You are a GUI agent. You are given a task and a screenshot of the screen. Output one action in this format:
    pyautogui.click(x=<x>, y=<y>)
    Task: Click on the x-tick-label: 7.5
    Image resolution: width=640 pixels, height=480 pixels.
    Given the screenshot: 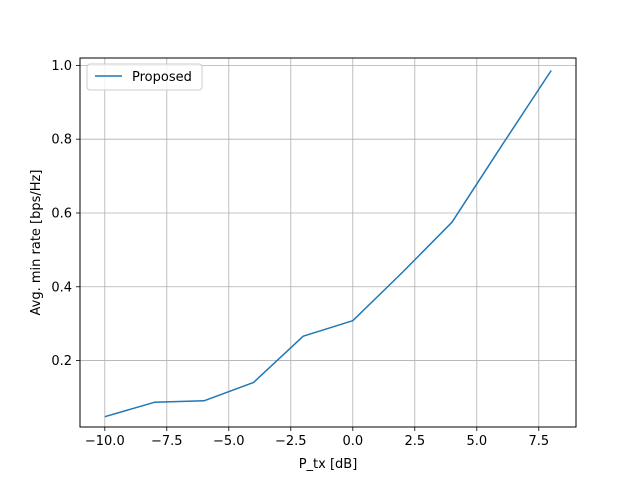 What is the action you would take?
    pyautogui.click(x=538, y=441)
    